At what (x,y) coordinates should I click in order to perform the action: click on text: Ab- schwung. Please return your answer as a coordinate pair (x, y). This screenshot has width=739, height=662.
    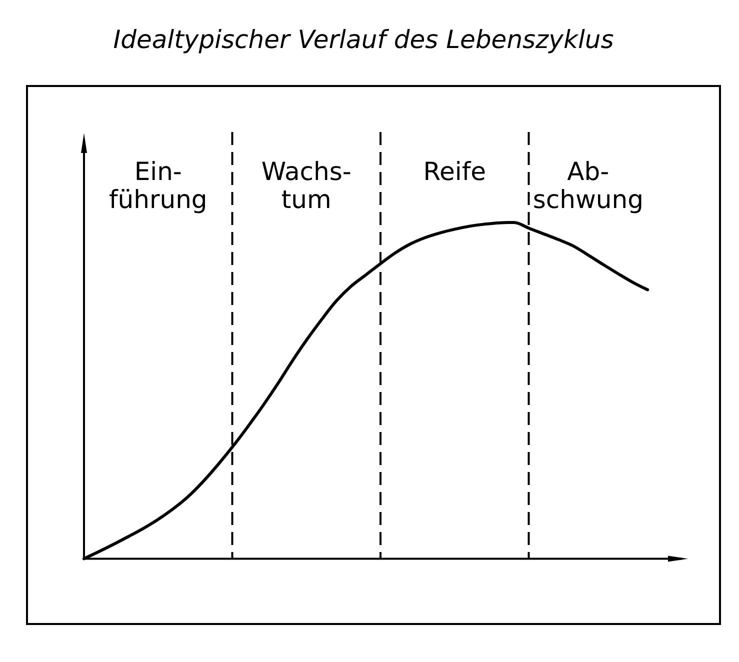
    Looking at the image, I should click on (588, 185).